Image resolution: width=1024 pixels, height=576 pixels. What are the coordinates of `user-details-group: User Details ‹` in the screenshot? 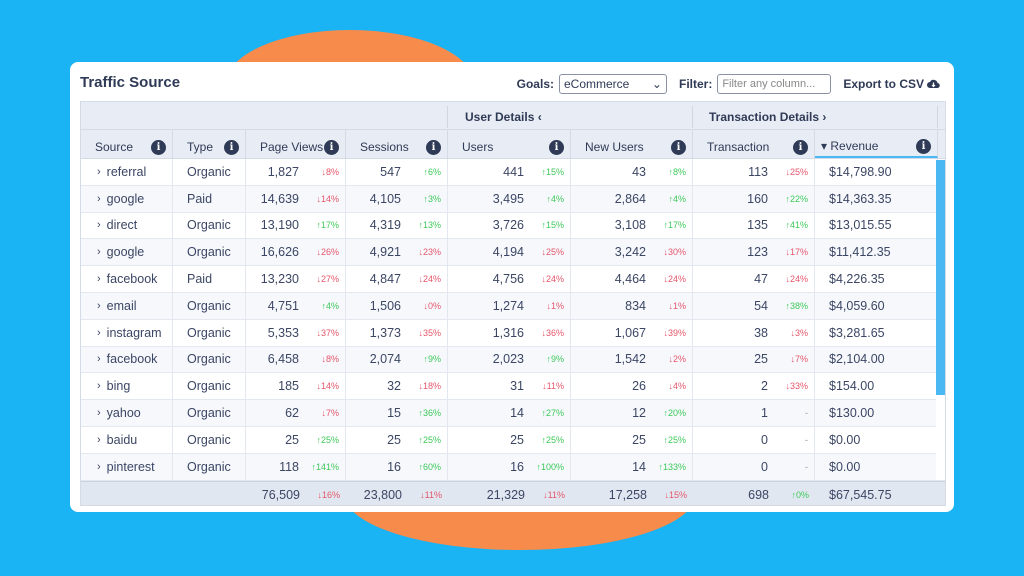 It's located at (503, 117).